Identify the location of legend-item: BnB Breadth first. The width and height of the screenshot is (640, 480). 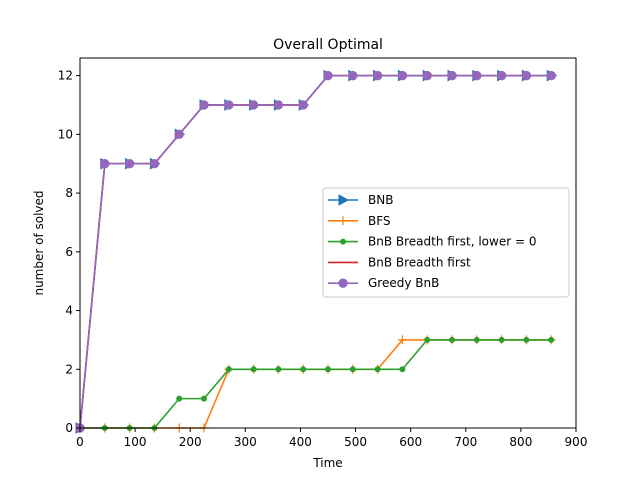
(399, 262).